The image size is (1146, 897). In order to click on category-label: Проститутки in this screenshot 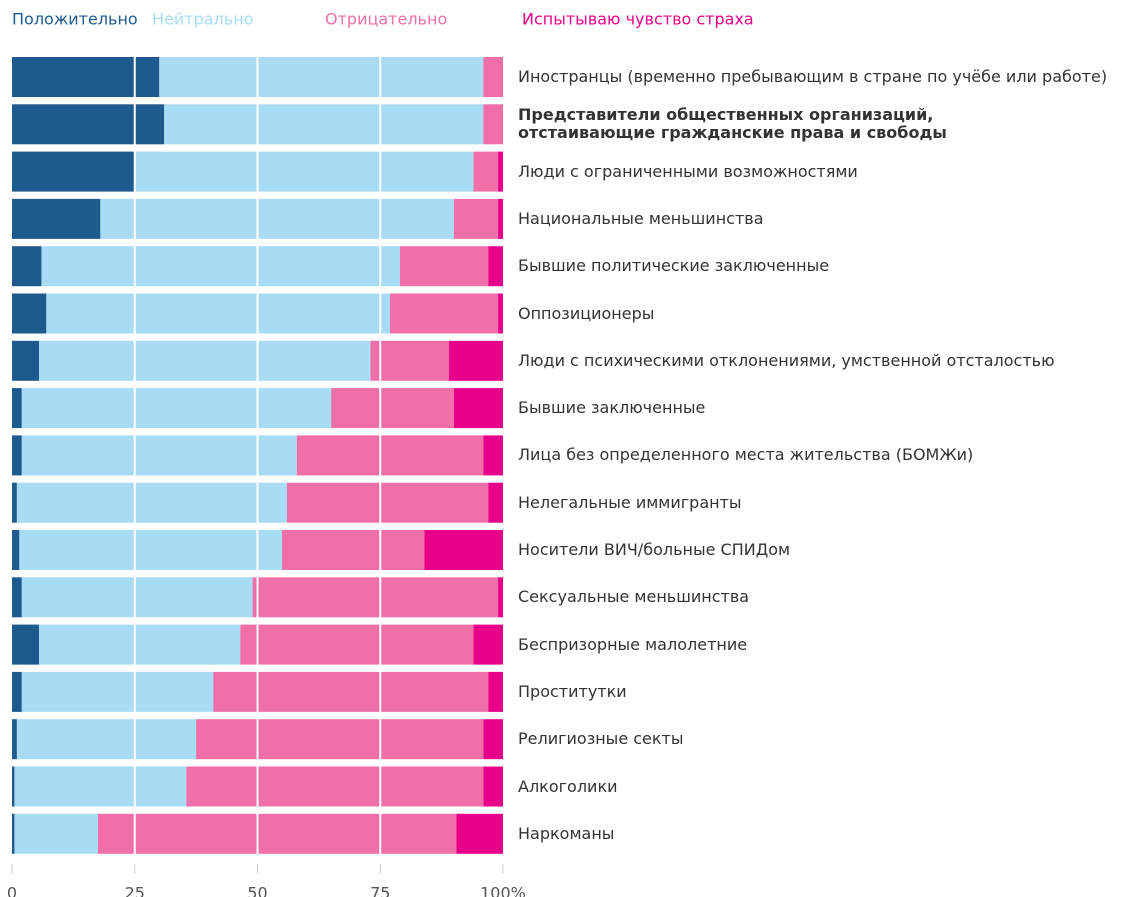, I will do `click(572, 691)`.